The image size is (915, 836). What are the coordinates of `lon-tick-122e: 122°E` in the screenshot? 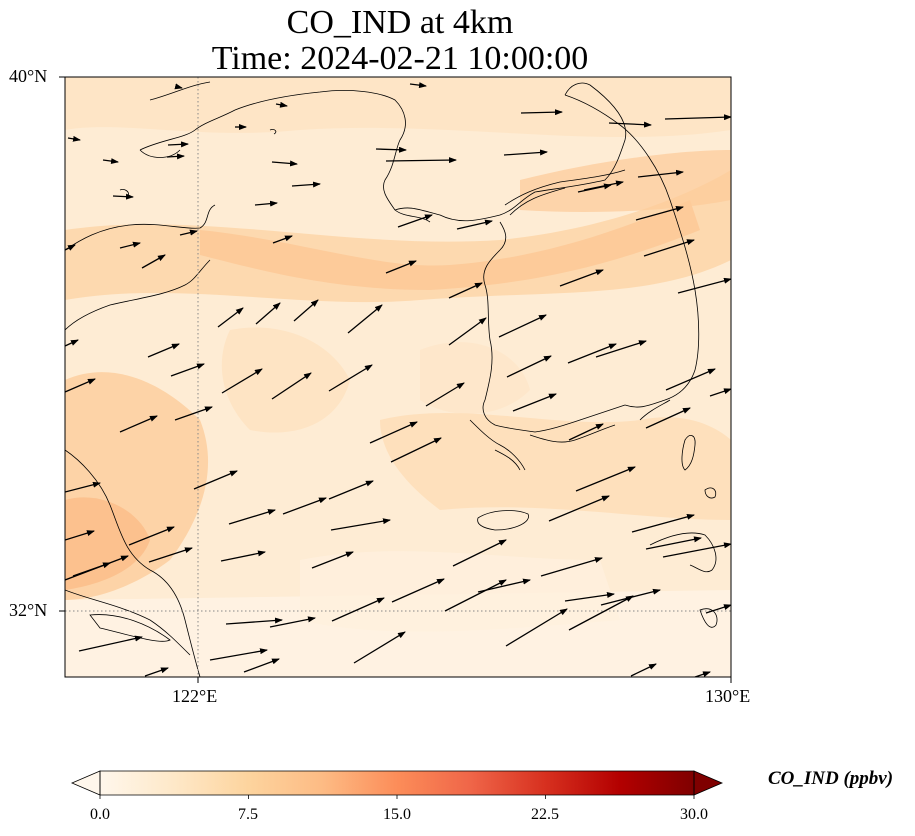 It's located at (195, 696).